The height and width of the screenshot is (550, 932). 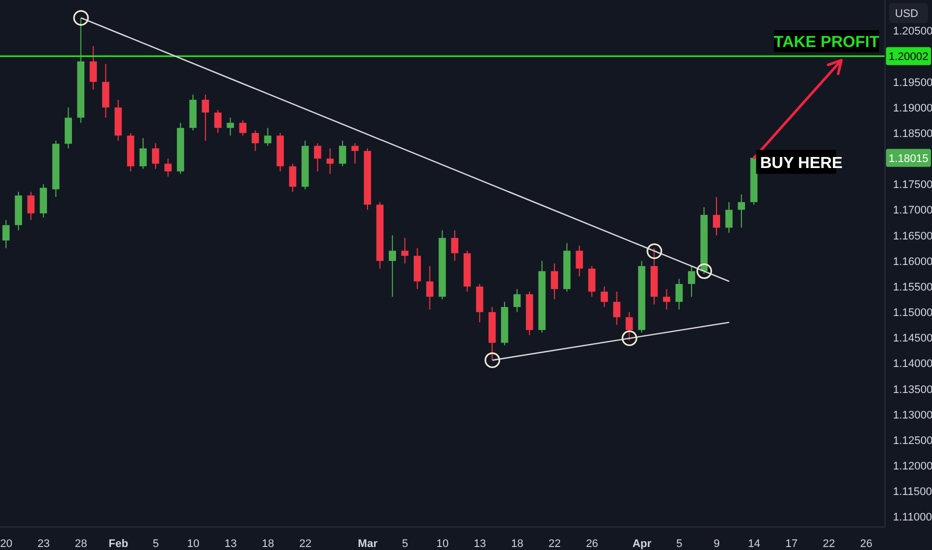 I want to click on y-tick-label: 1.14500, so click(x=912, y=338).